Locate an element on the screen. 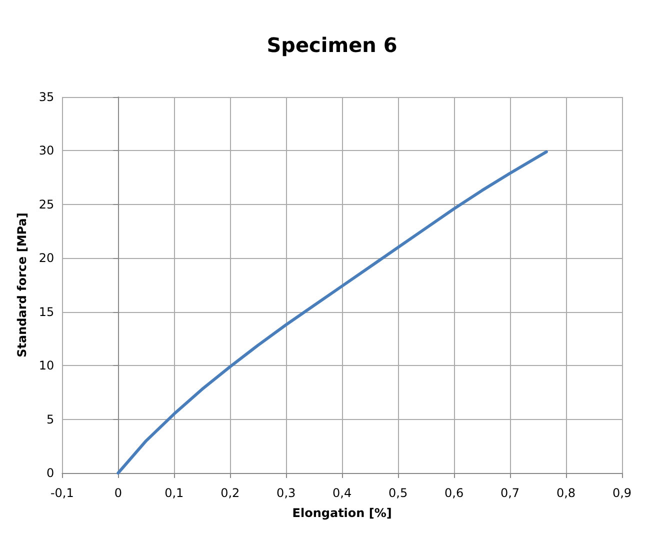  x-axis-title: Elongation [%] is located at coordinates (342, 513).